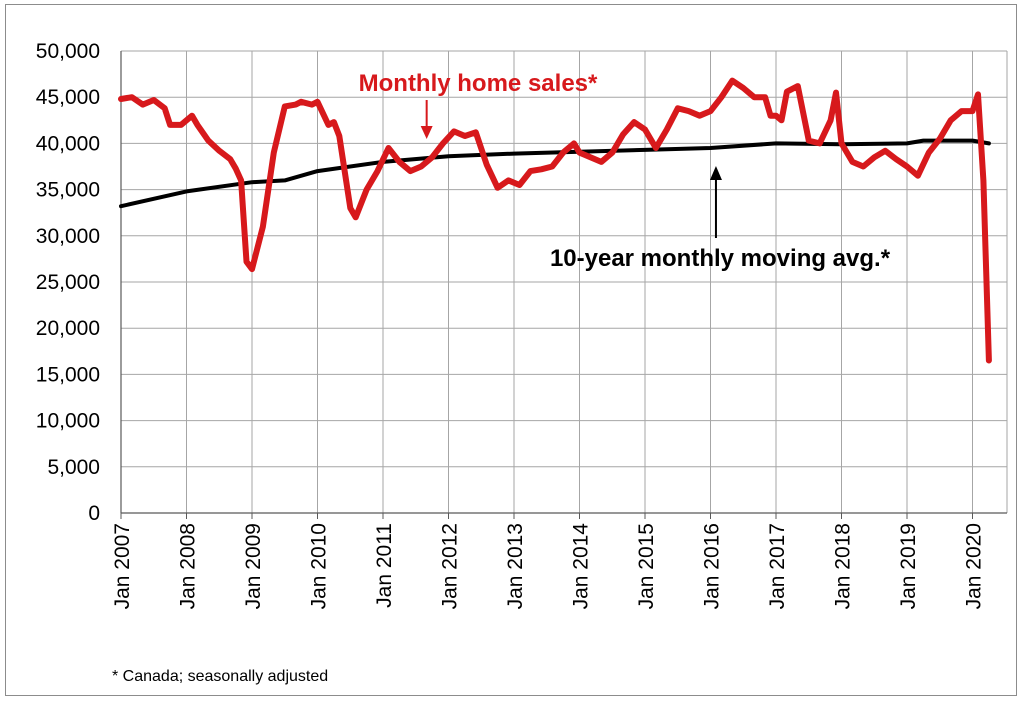 The width and height of the screenshot is (1024, 702). Describe the element at coordinates (908, 566) in the screenshot. I see `x-tick-label: Jan 2019` at that location.